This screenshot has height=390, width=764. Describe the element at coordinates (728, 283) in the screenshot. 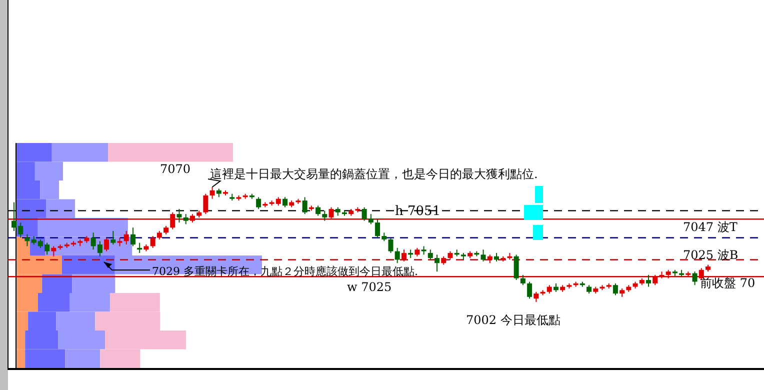

I see `annotation: 前收盤 70` at that location.